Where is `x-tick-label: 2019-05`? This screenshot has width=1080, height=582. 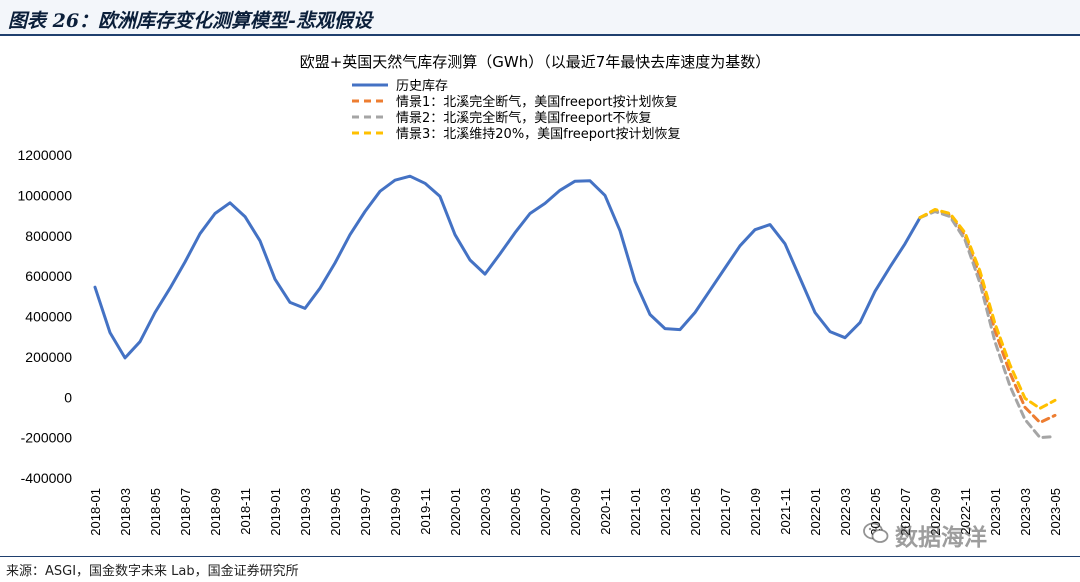 x-tick-label: 2019-05 is located at coordinates (335, 512).